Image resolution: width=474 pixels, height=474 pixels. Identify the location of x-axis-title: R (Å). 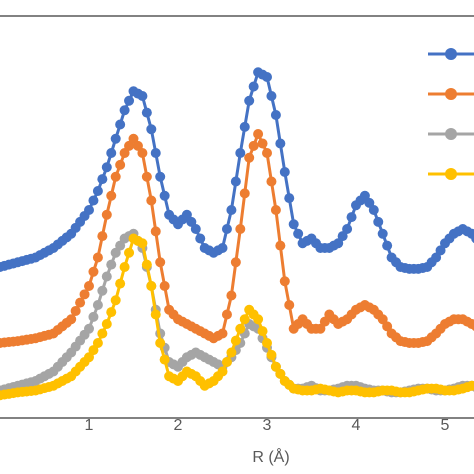
(270, 456).